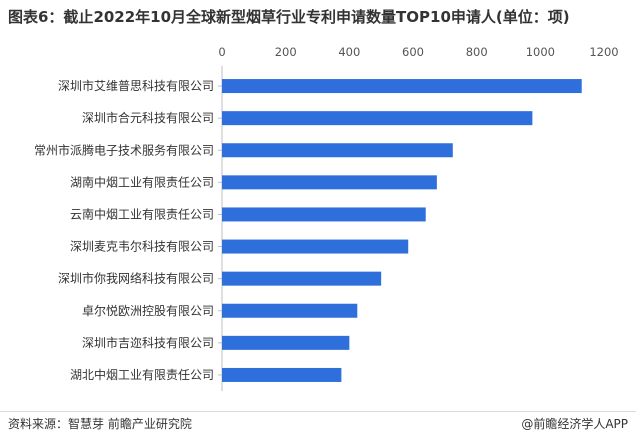  Describe the element at coordinates (148, 117) in the screenshot. I see `category-label: 深圳市合元科技有限公司` at that location.